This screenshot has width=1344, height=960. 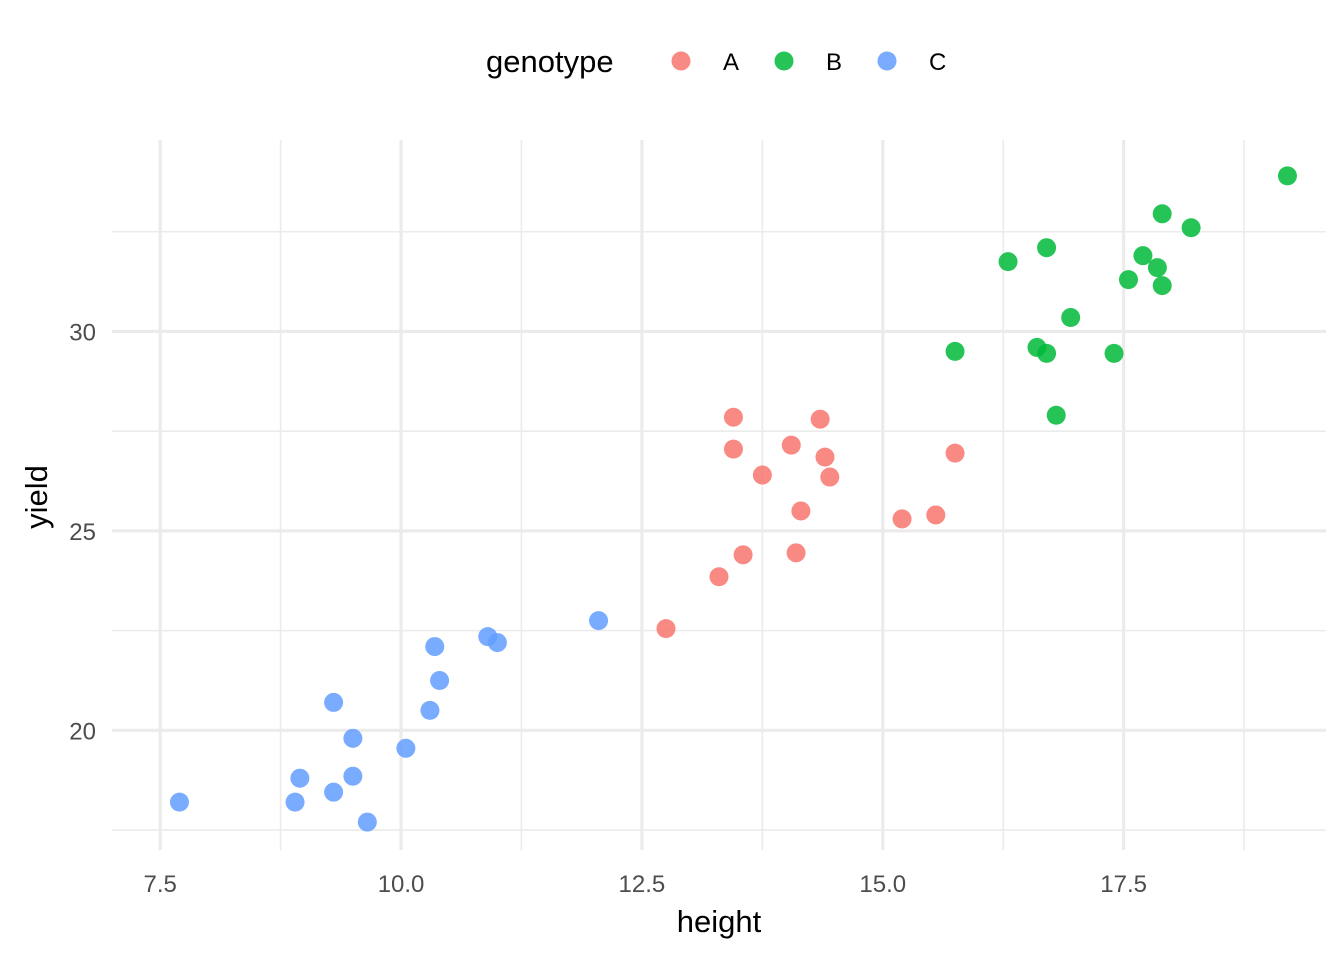 I want to click on legend-key-b, so click(x=784, y=61).